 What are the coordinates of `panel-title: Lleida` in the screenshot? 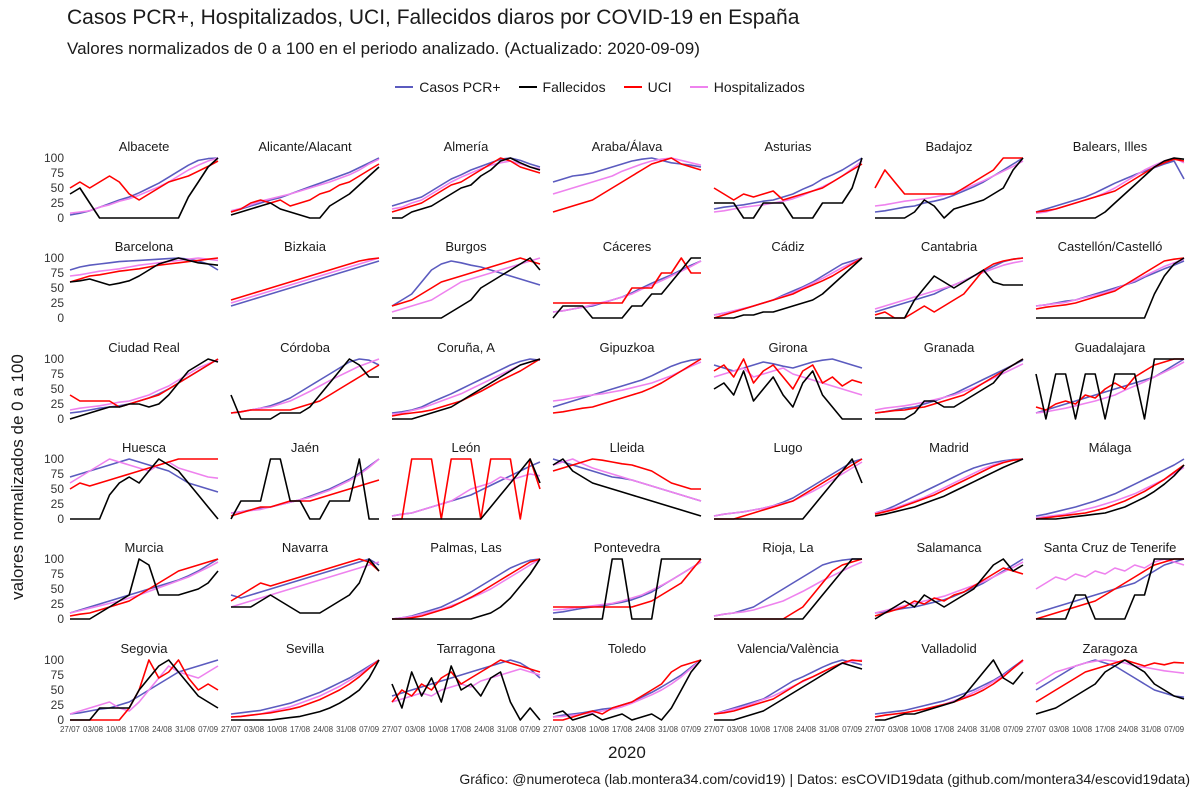 It's located at (627, 447).